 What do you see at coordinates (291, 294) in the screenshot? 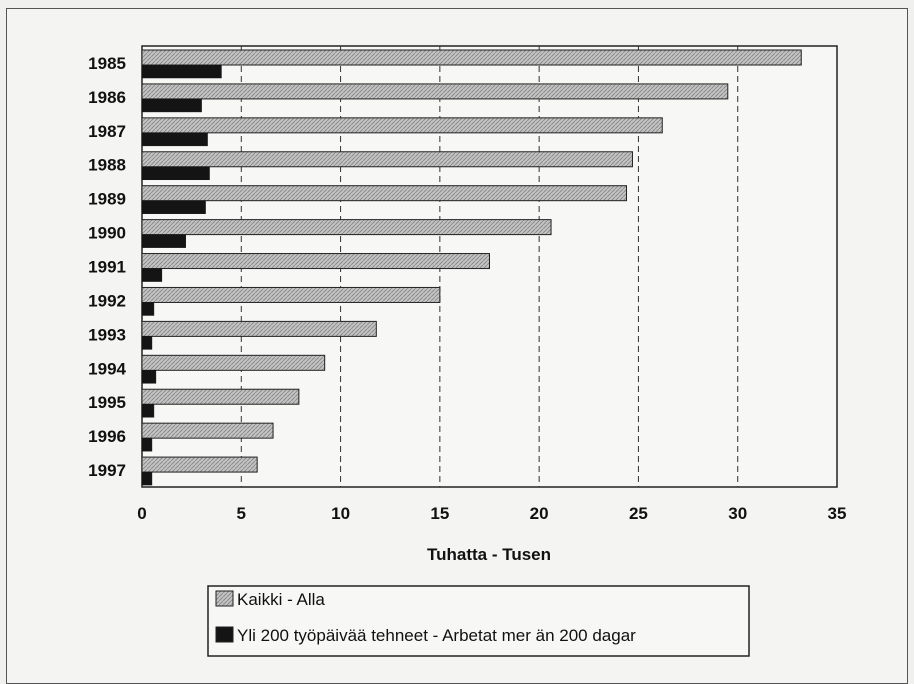
I see `bar-kaikki-1992` at bounding box center [291, 294].